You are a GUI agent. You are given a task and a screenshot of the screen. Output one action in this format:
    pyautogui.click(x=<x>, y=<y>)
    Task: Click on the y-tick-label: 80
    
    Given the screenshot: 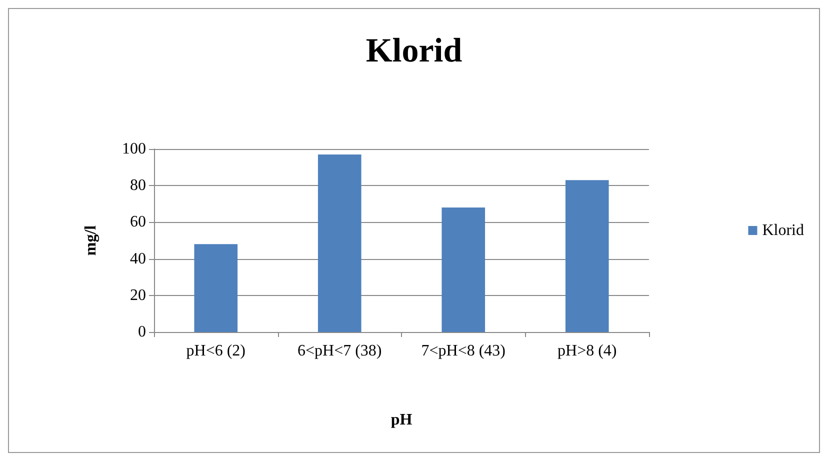 What is the action you would take?
    pyautogui.click(x=138, y=185)
    